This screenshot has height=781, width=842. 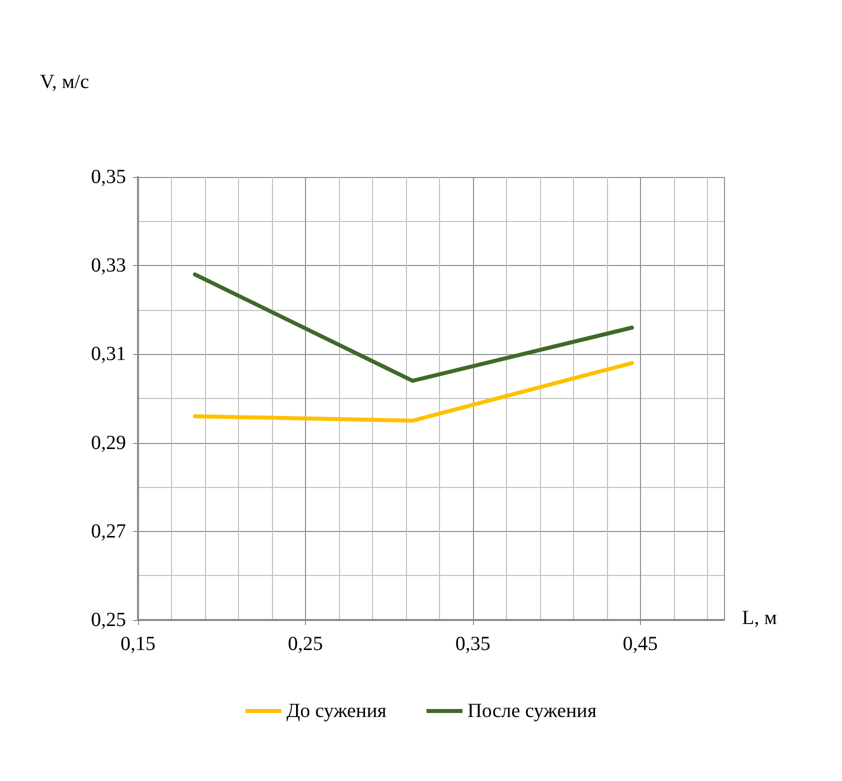 I want to click on y-tick-label: 0,27, so click(x=108, y=531).